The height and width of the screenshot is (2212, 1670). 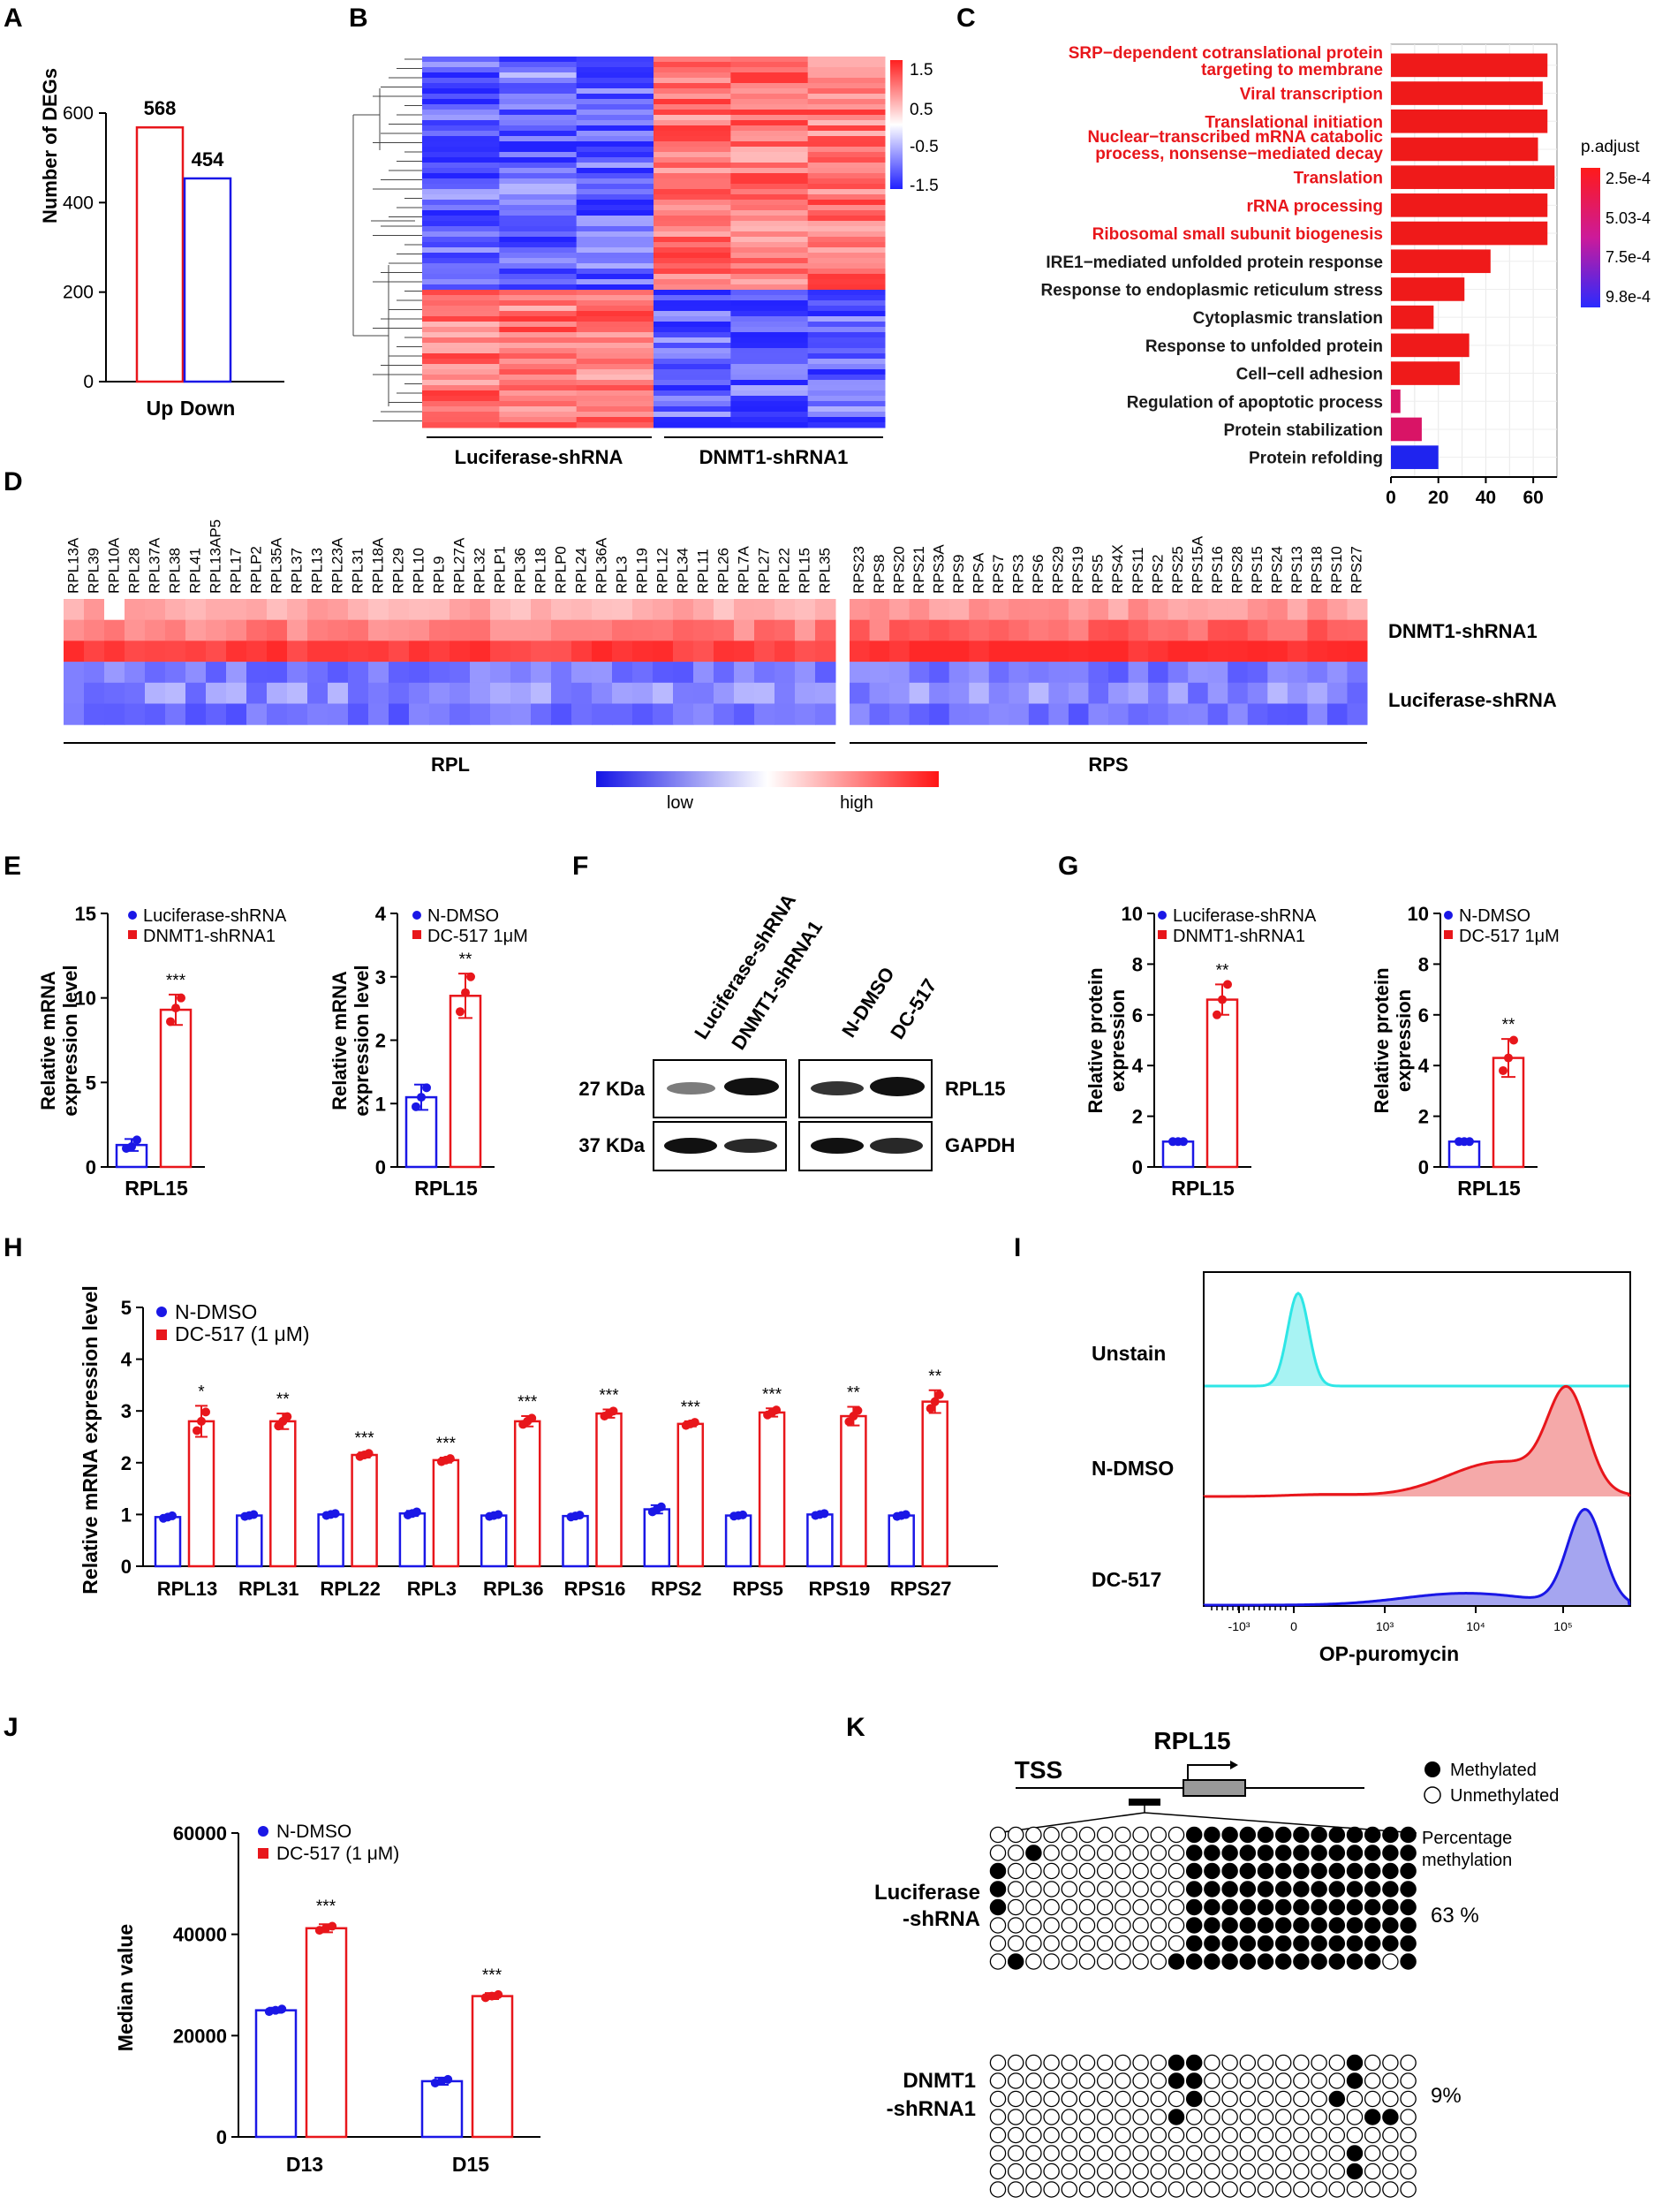 What do you see at coordinates (134, 571) in the screenshot?
I see `panel-d-gene-label: RPL28` at bounding box center [134, 571].